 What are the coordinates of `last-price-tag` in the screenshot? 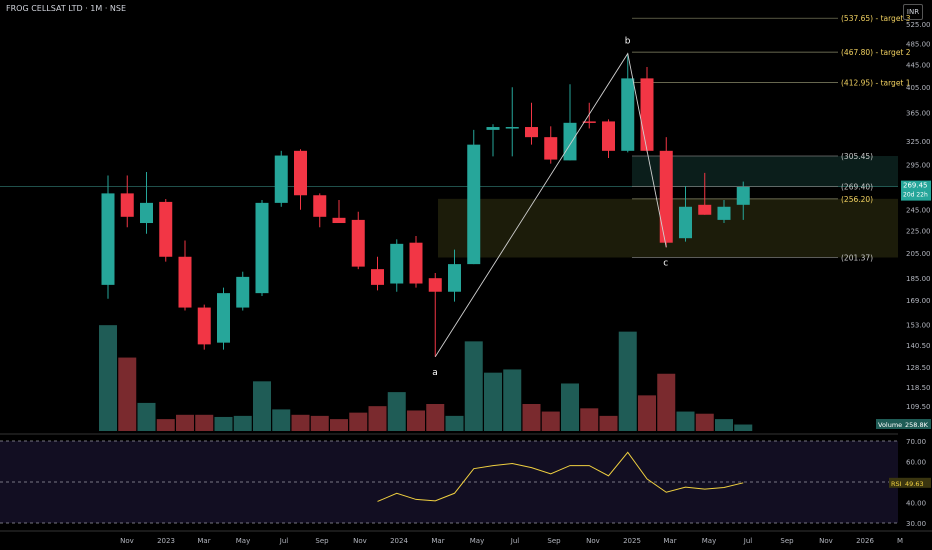 It's located at (916, 190).